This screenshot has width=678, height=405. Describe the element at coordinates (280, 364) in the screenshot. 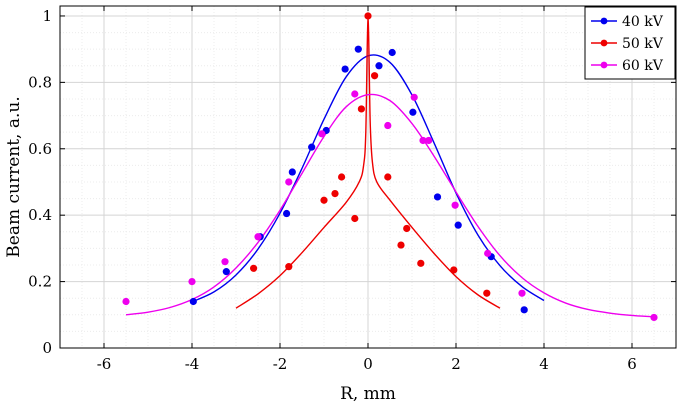

I see `x-tick-label: -2` at that location.